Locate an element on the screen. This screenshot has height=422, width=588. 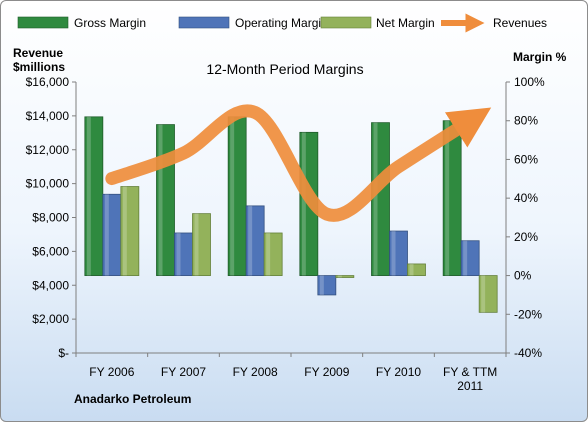
company-name: Anadarko Petroleum is located at coordinates (132, 399).